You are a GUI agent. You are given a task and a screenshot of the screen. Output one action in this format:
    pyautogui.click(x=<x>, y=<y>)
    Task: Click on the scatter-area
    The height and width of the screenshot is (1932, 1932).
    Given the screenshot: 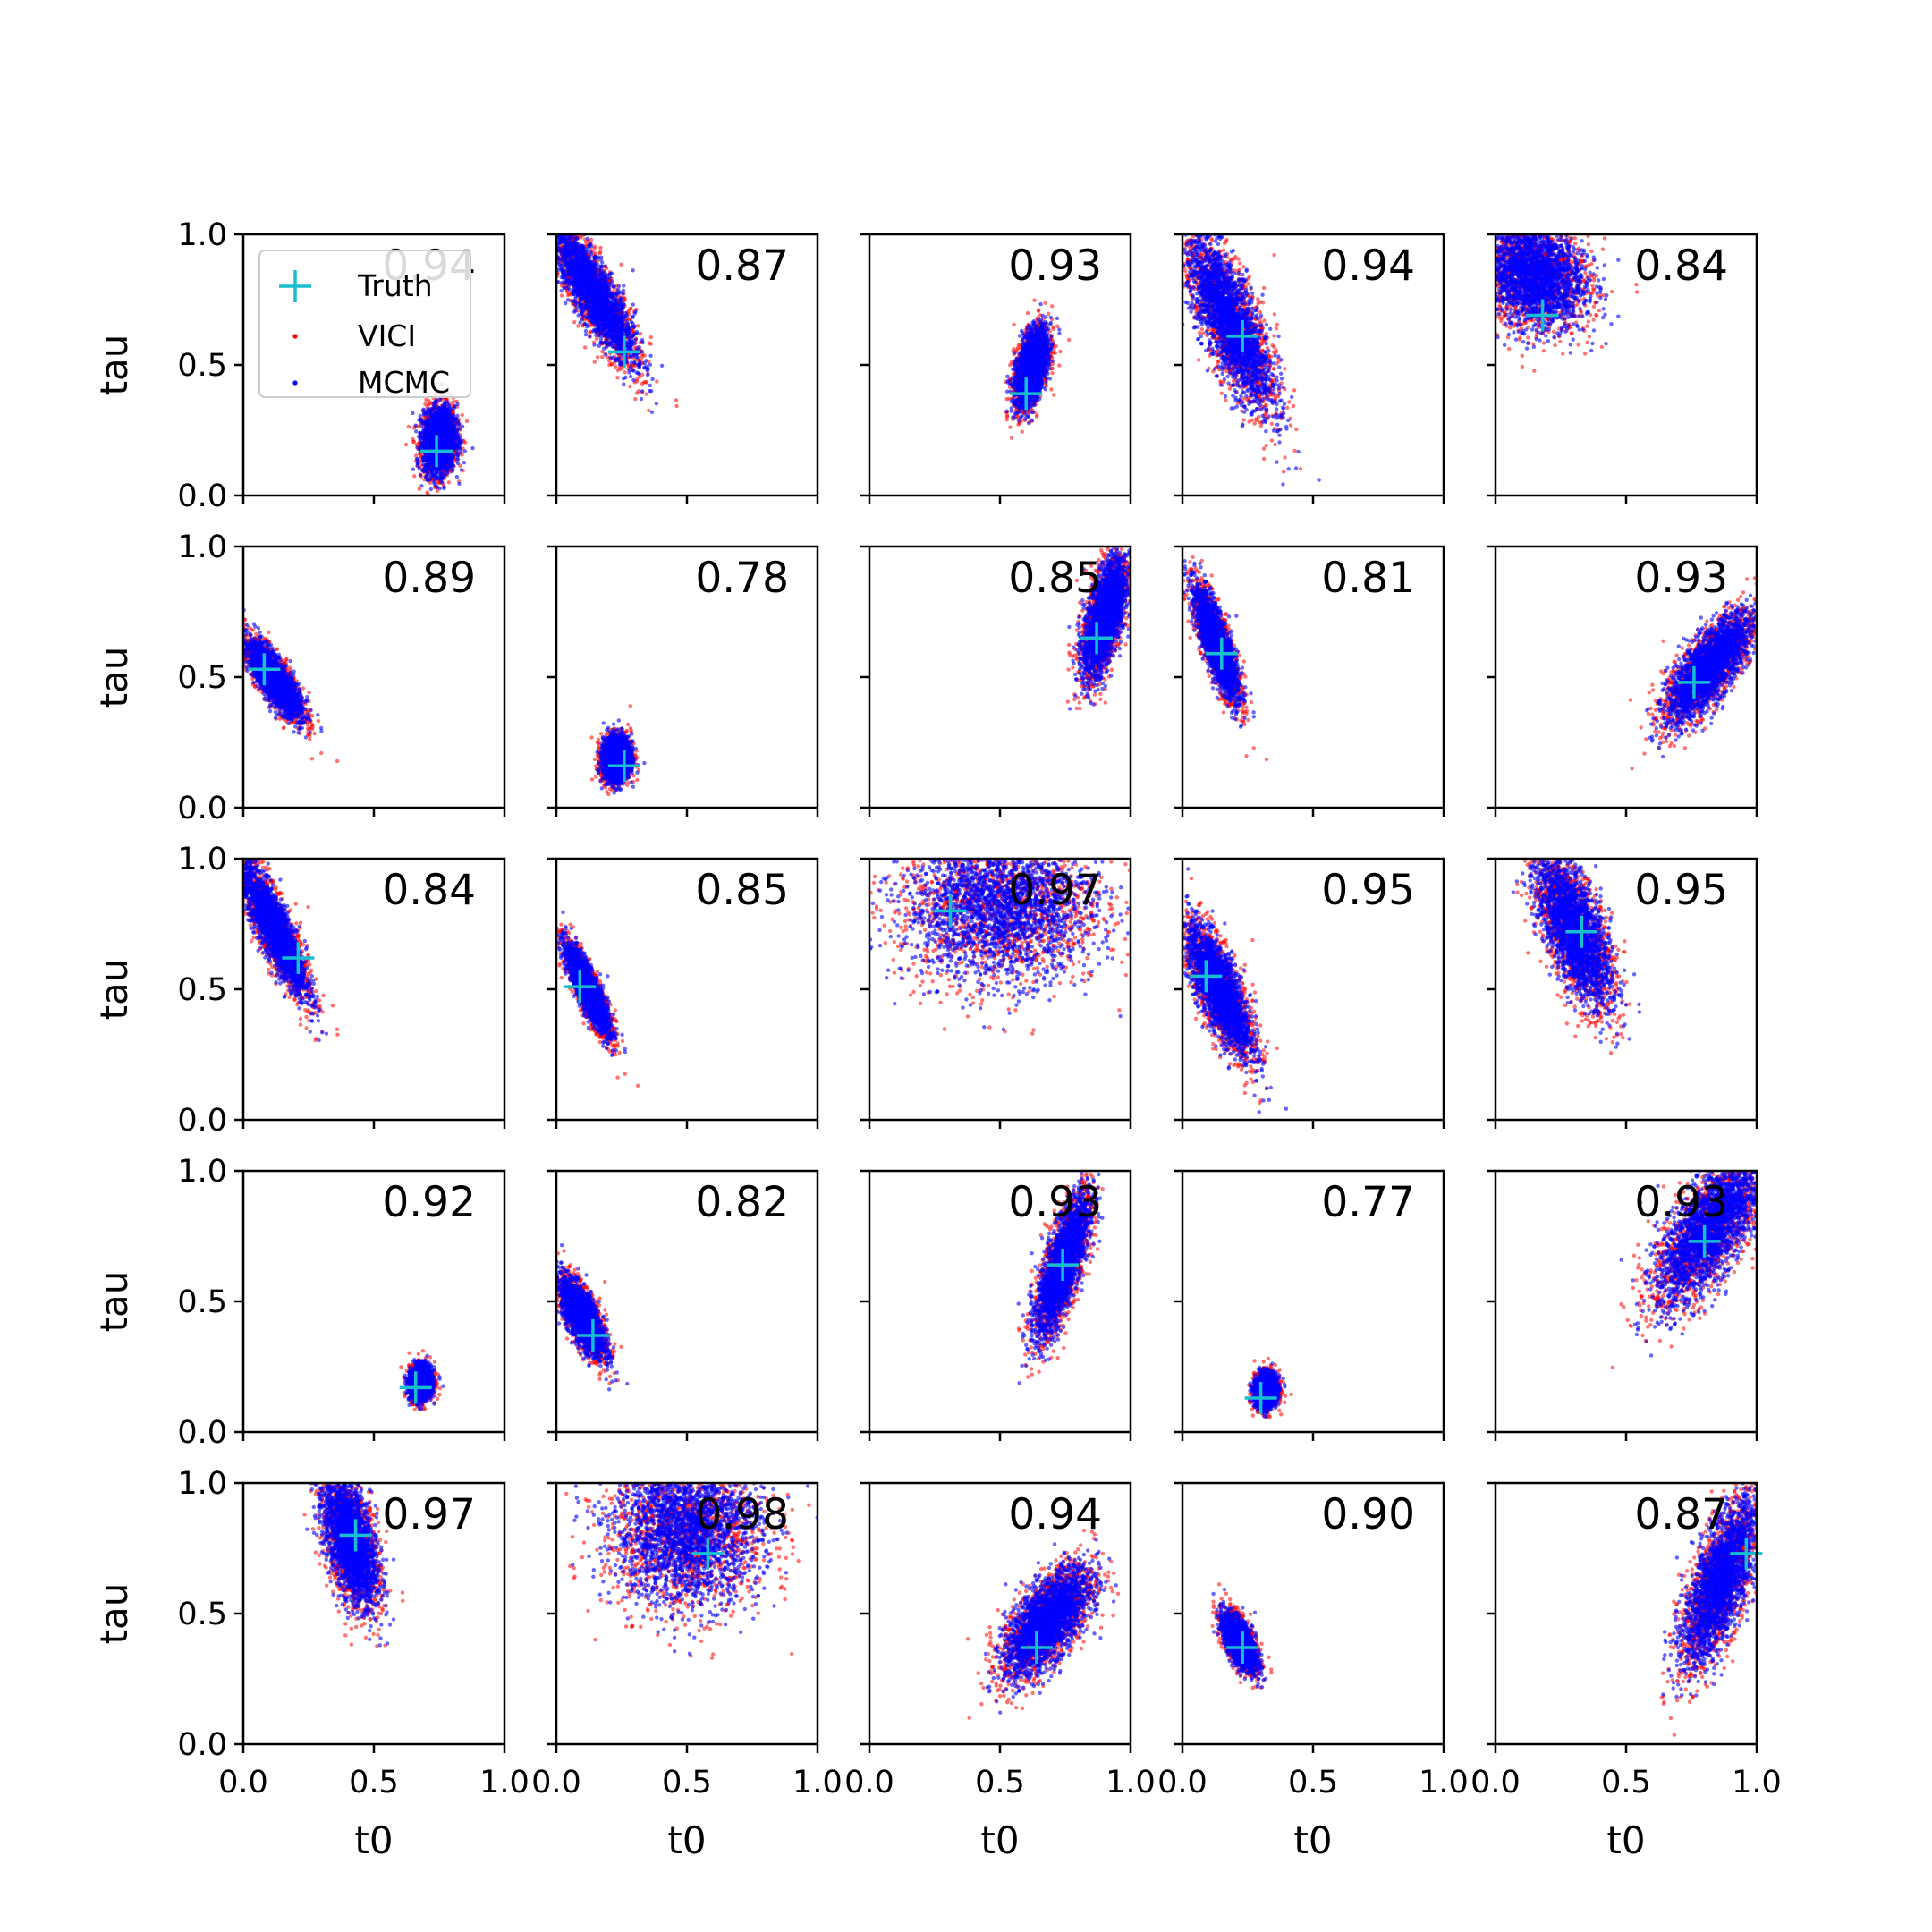 What is the action you would take?
    pyautogui.click(x=617, y=323)
    